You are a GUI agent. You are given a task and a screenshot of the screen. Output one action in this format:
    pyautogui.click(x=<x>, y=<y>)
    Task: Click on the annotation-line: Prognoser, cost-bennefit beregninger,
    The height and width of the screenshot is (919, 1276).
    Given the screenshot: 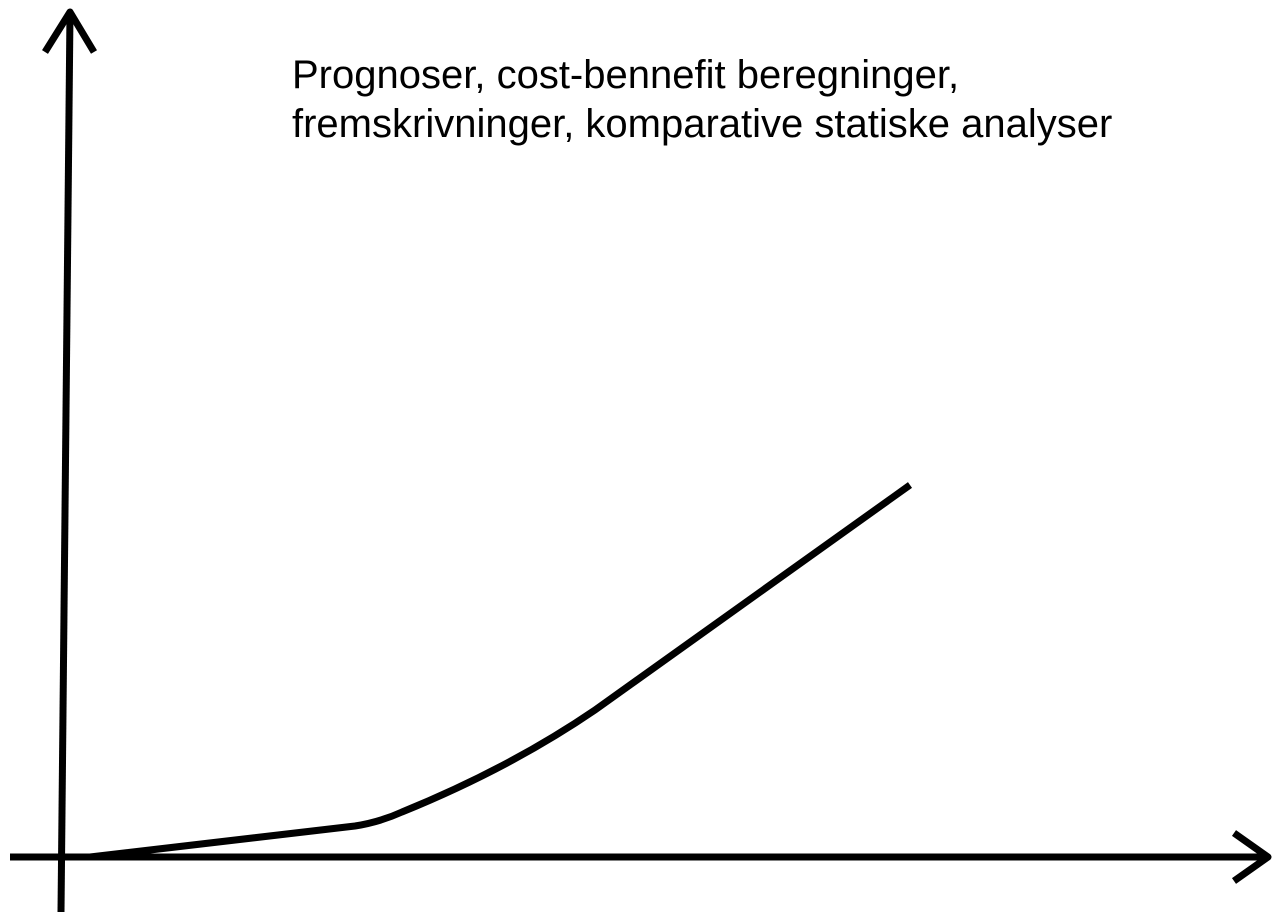 What is the action you would take?
    pyautogui.click(x=625, y=75)
    